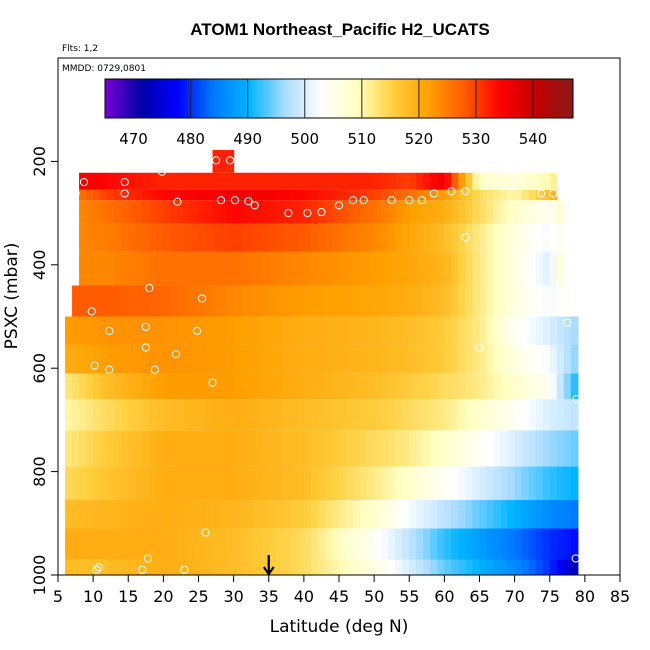  I want to click on x-tick-label: 10, so click(93, 596).